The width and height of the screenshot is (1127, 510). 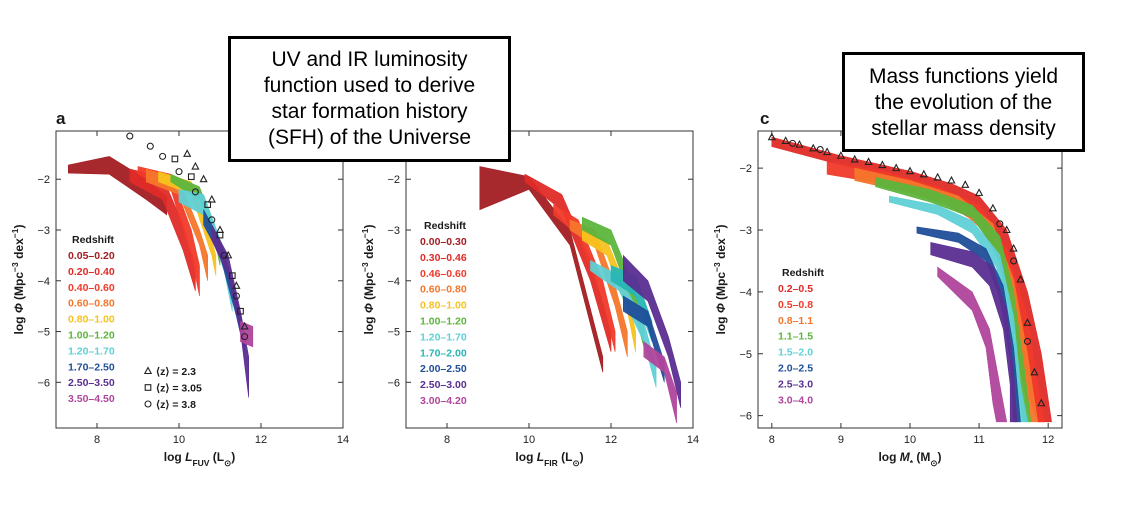 What do you see at coordinates (443, 353) in the screenshot?
I see `legend-item: 1.70–2.00` at bounding box center [443, 353].